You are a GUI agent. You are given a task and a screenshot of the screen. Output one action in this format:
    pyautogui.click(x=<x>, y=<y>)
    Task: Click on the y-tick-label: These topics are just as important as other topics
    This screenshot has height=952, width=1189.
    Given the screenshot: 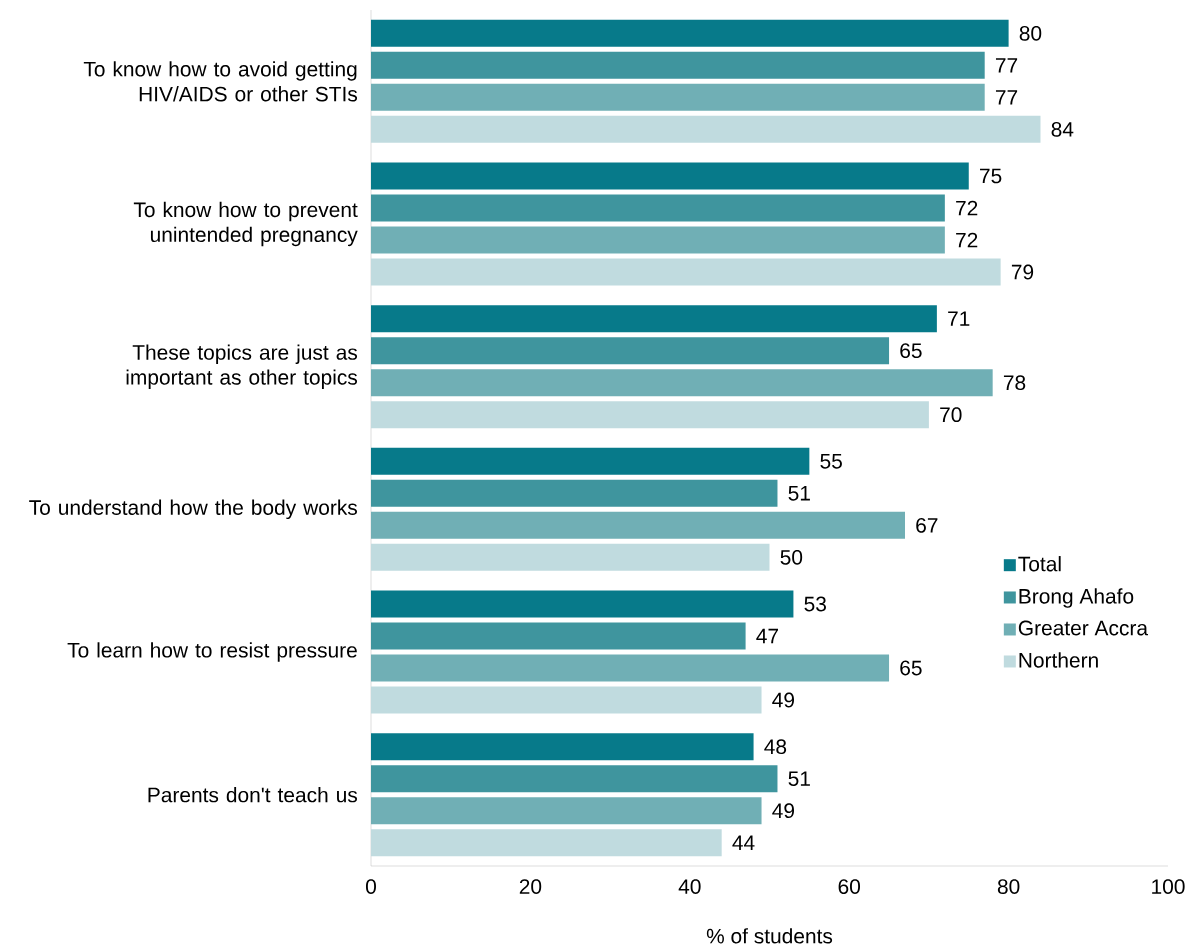 What is the action you would take?
    pyautogui.click(x=242, y=366)
    